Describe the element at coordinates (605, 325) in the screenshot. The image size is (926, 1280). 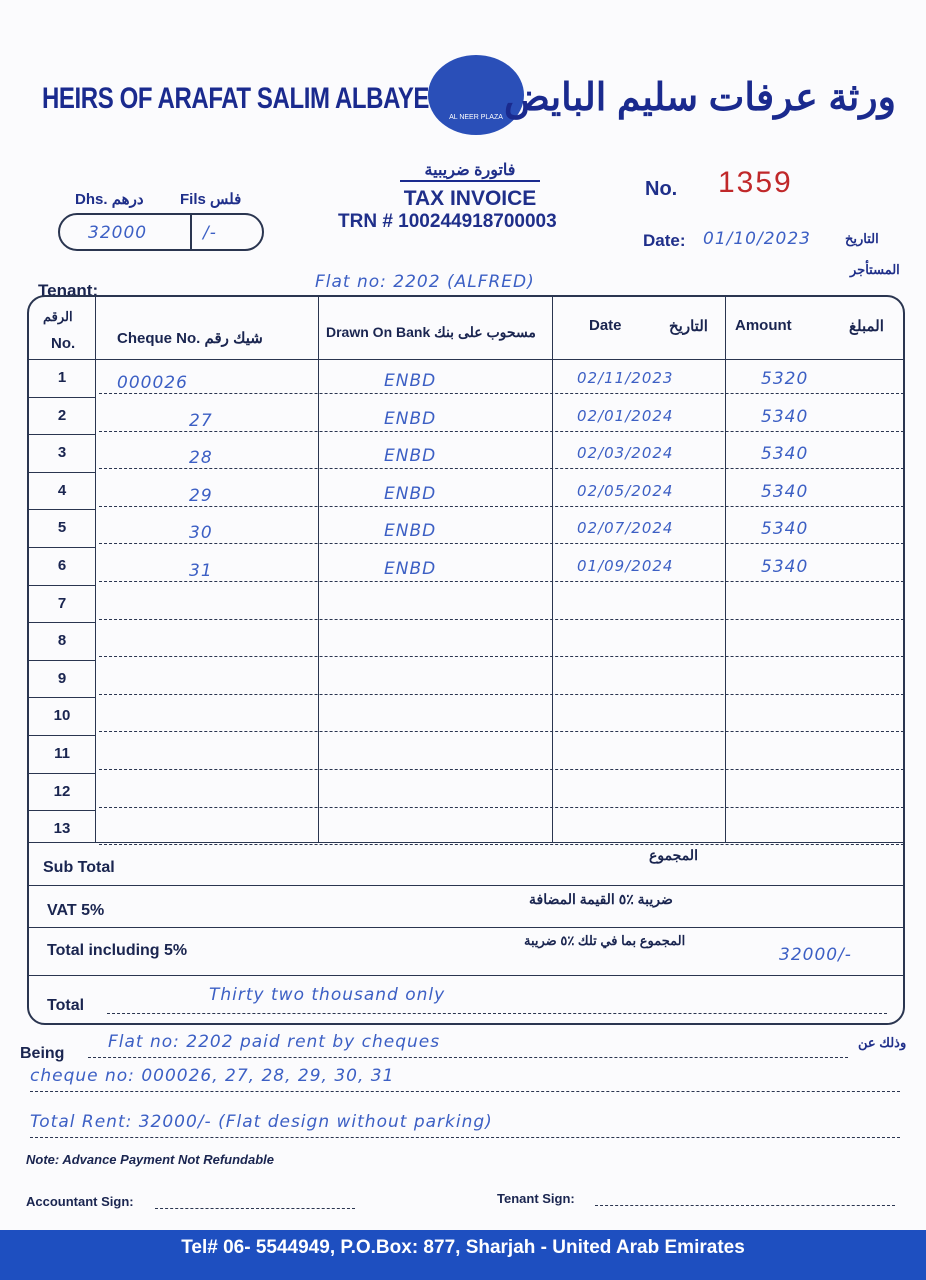
I see `header-date: Date` at that location.